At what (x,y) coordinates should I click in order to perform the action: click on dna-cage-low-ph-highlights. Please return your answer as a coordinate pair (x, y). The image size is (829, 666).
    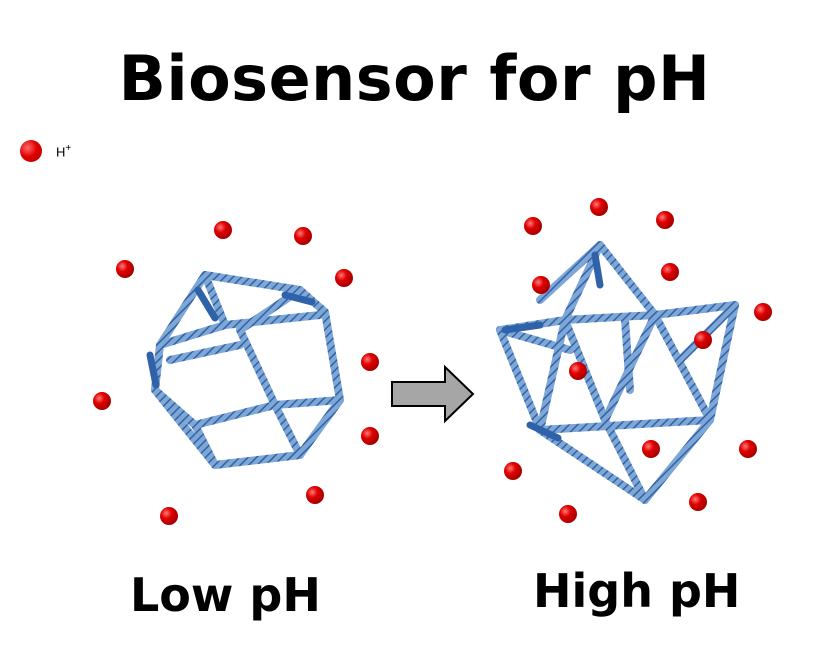
    Looking at the image, I should click on (231, 337).